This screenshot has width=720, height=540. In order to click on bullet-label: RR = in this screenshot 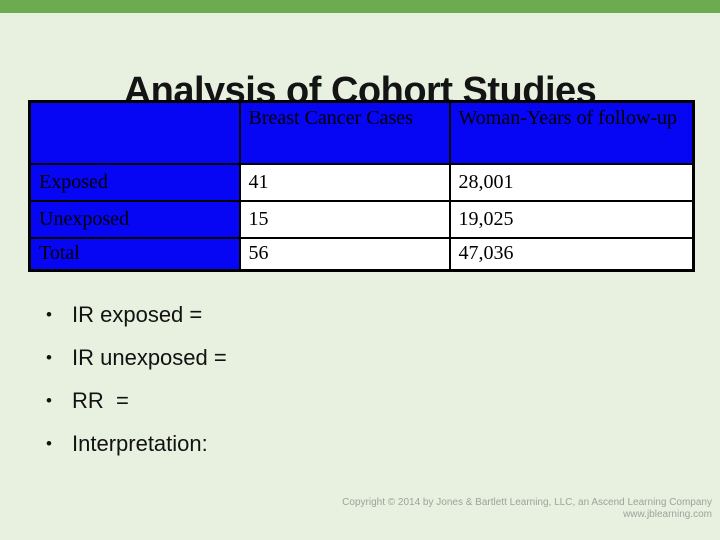, I will do `click(100, 400)`.